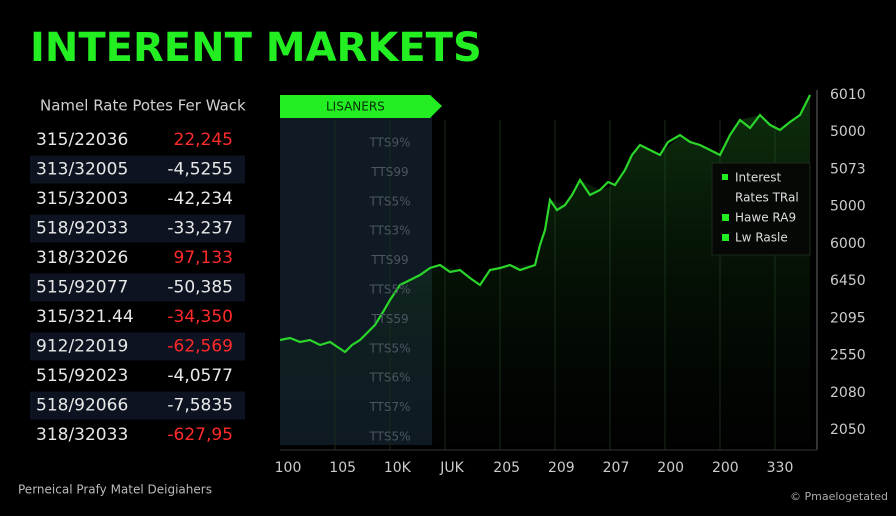 The height and width of the screenshot is (516, 896). What do you see at coordinates (82, 170) in the screenshot?
I see `row-date: 313/32005` at bounding box center [82, 170].